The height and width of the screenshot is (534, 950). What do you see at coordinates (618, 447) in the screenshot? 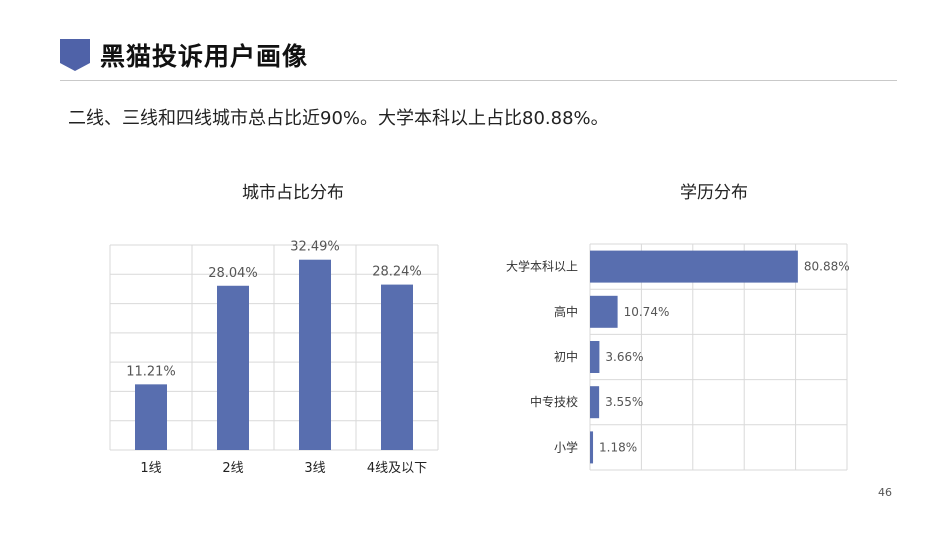
I see `data-label: 1.18%` at bounding box center [618, 447].